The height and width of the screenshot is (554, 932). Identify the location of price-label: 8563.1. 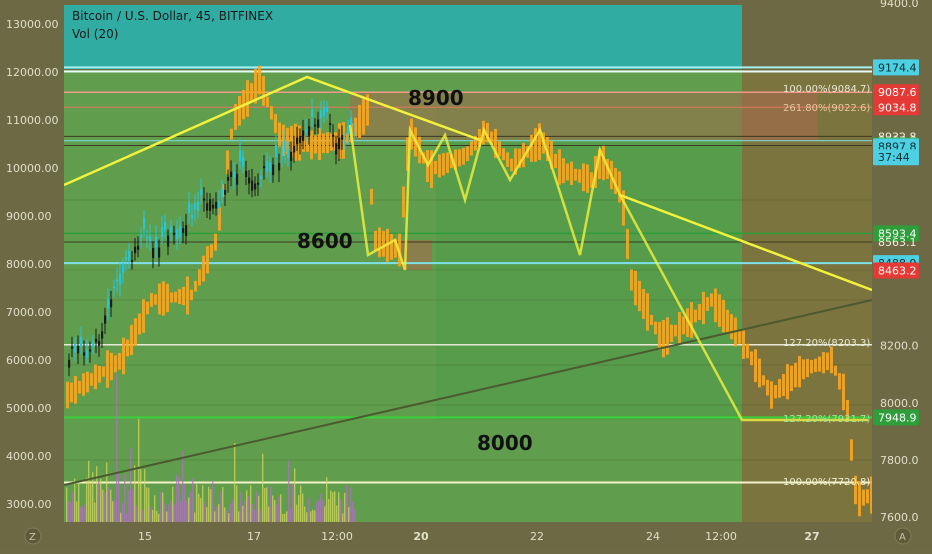
(897, 242).